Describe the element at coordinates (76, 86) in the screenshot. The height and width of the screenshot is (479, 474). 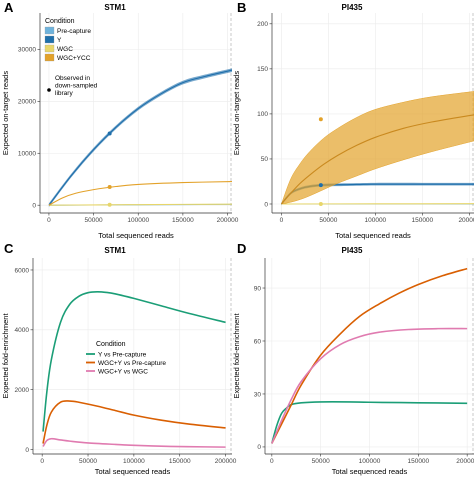
I see `legend-observed-label: down-sampled` at that location.